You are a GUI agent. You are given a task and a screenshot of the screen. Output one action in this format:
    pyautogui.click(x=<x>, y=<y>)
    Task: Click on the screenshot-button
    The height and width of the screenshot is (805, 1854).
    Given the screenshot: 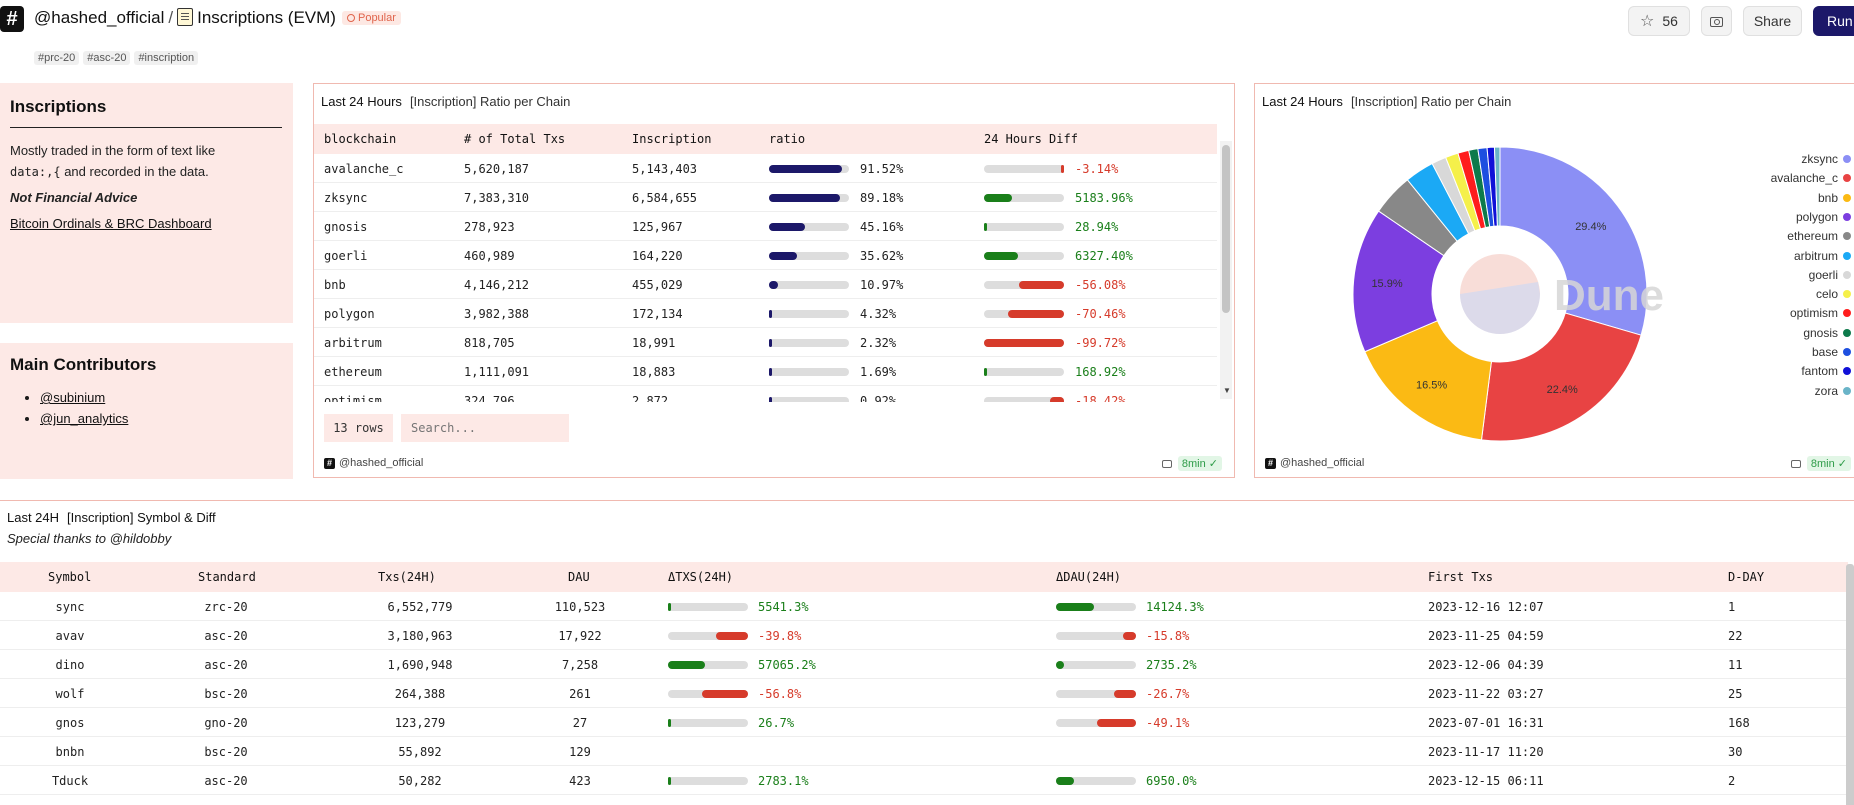 What is the action you would take?
    pyautogui.click(x=1716, y=21)
    